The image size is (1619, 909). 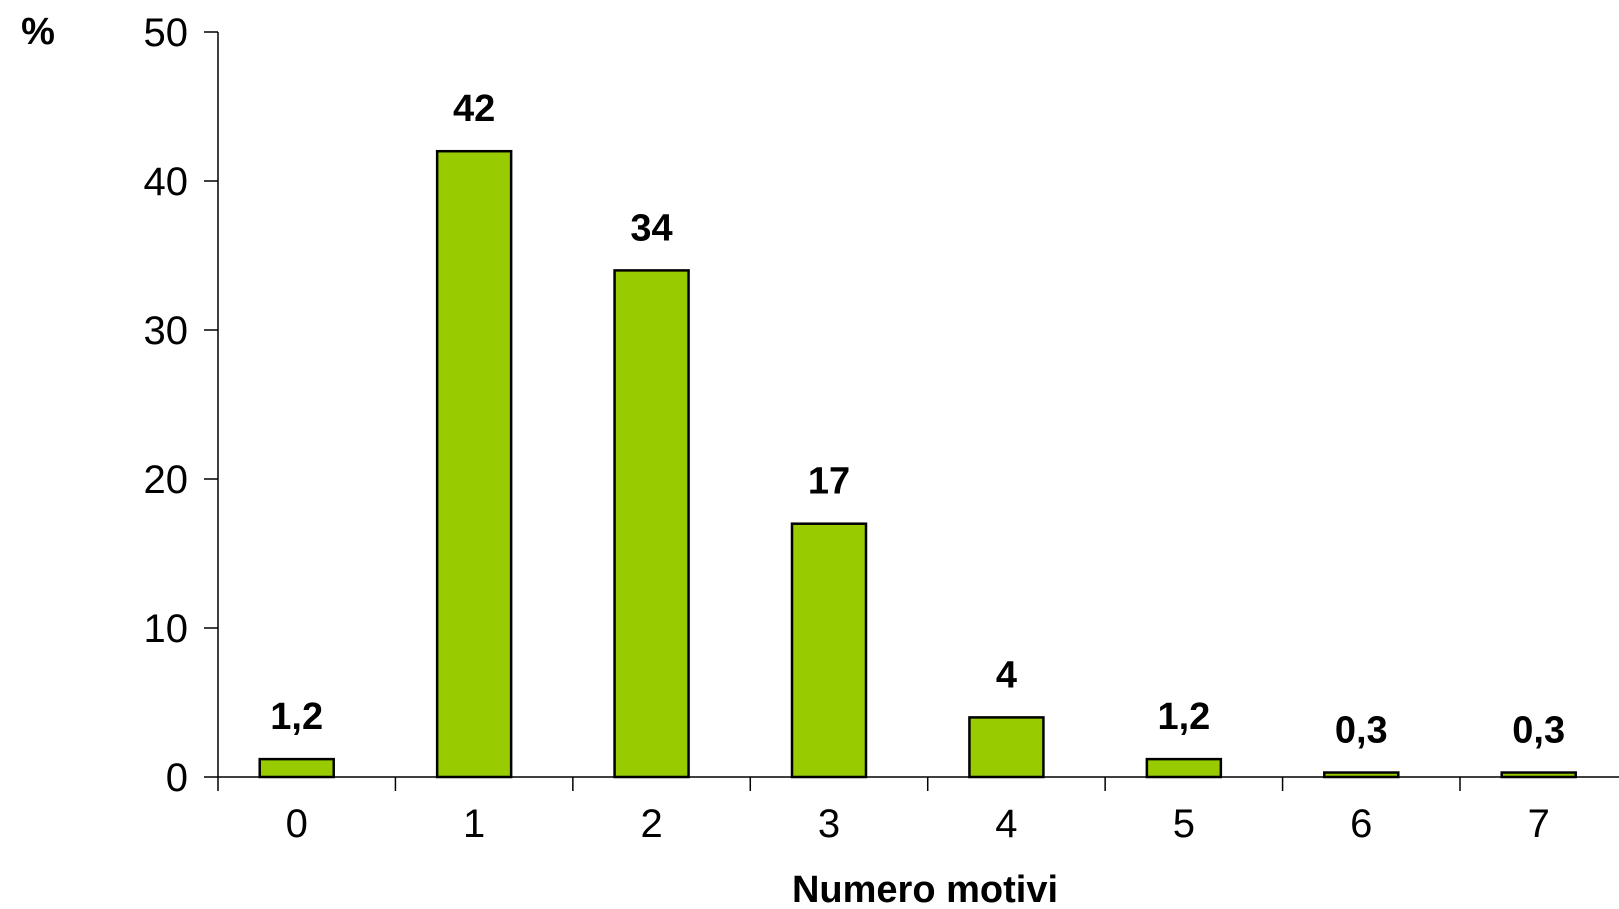 What do you see at coordinates (166, 33) in the screenshot?
I see `y-tick-label: 50` at bounding box center [166, 33].